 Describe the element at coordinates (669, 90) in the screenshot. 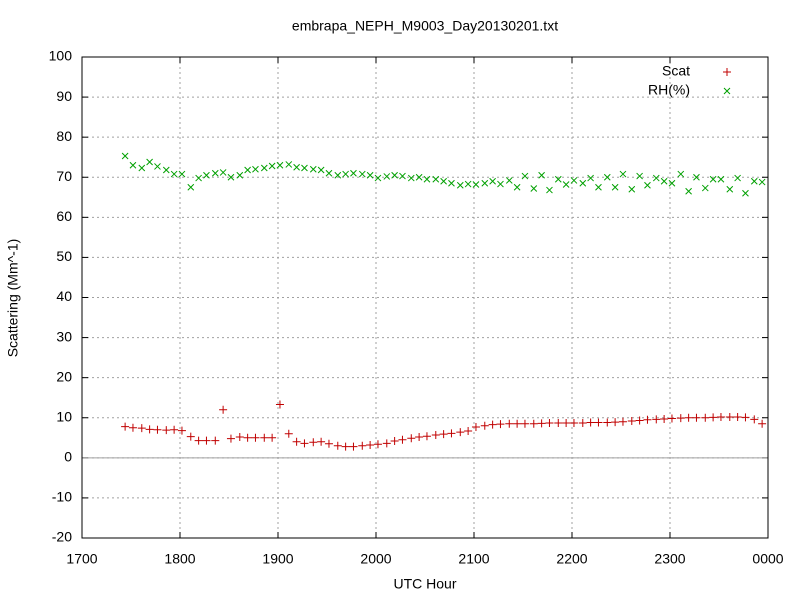

I see `legend-label: RH(%)` at that location.